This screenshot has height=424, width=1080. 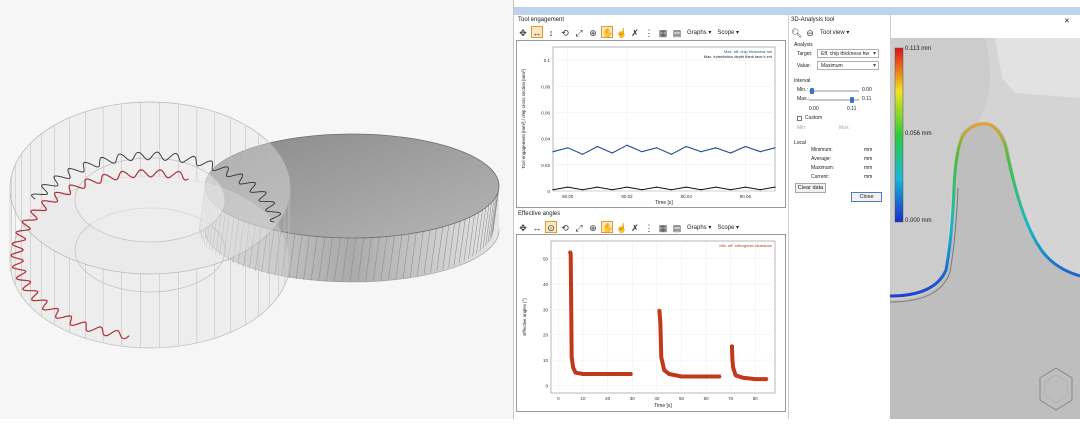 I want to click on window-title-bar, so click(x=797, y=11).